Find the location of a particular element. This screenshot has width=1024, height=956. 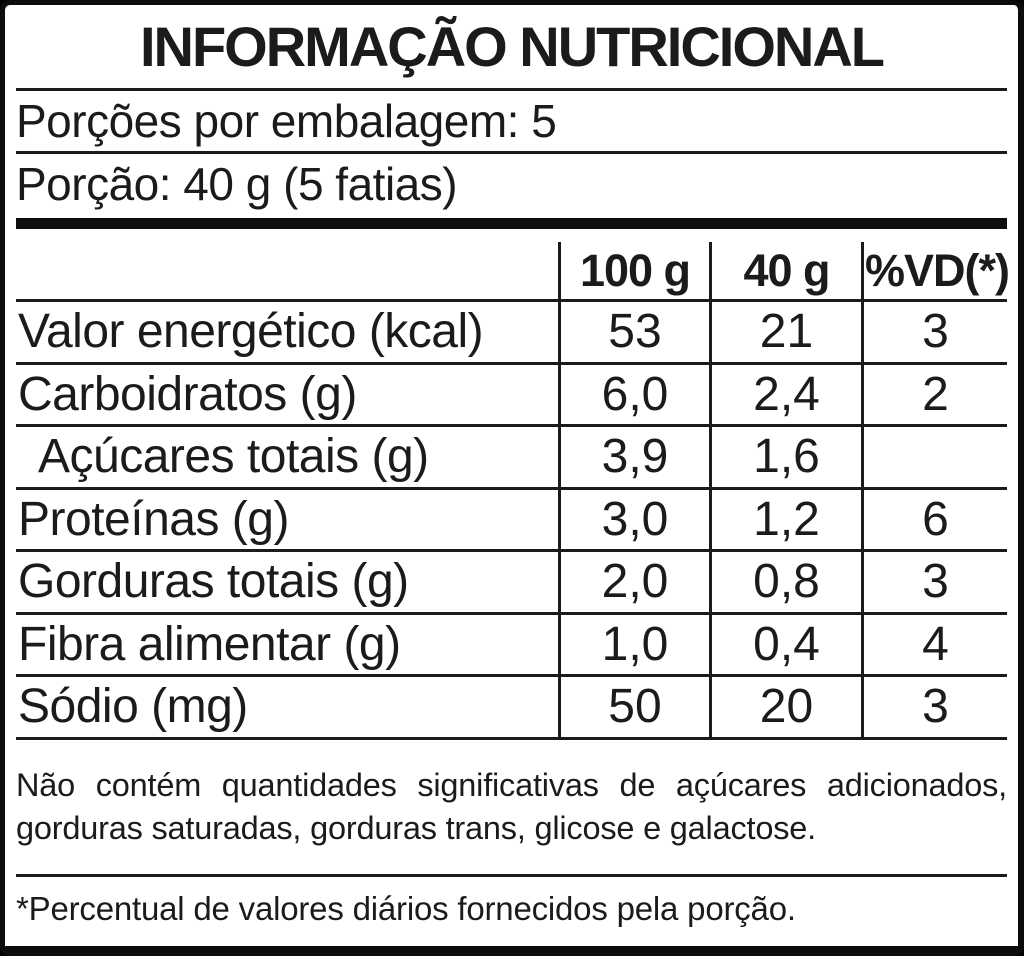

row-label: Sódio (mg) is located at coordinates (133, 707).